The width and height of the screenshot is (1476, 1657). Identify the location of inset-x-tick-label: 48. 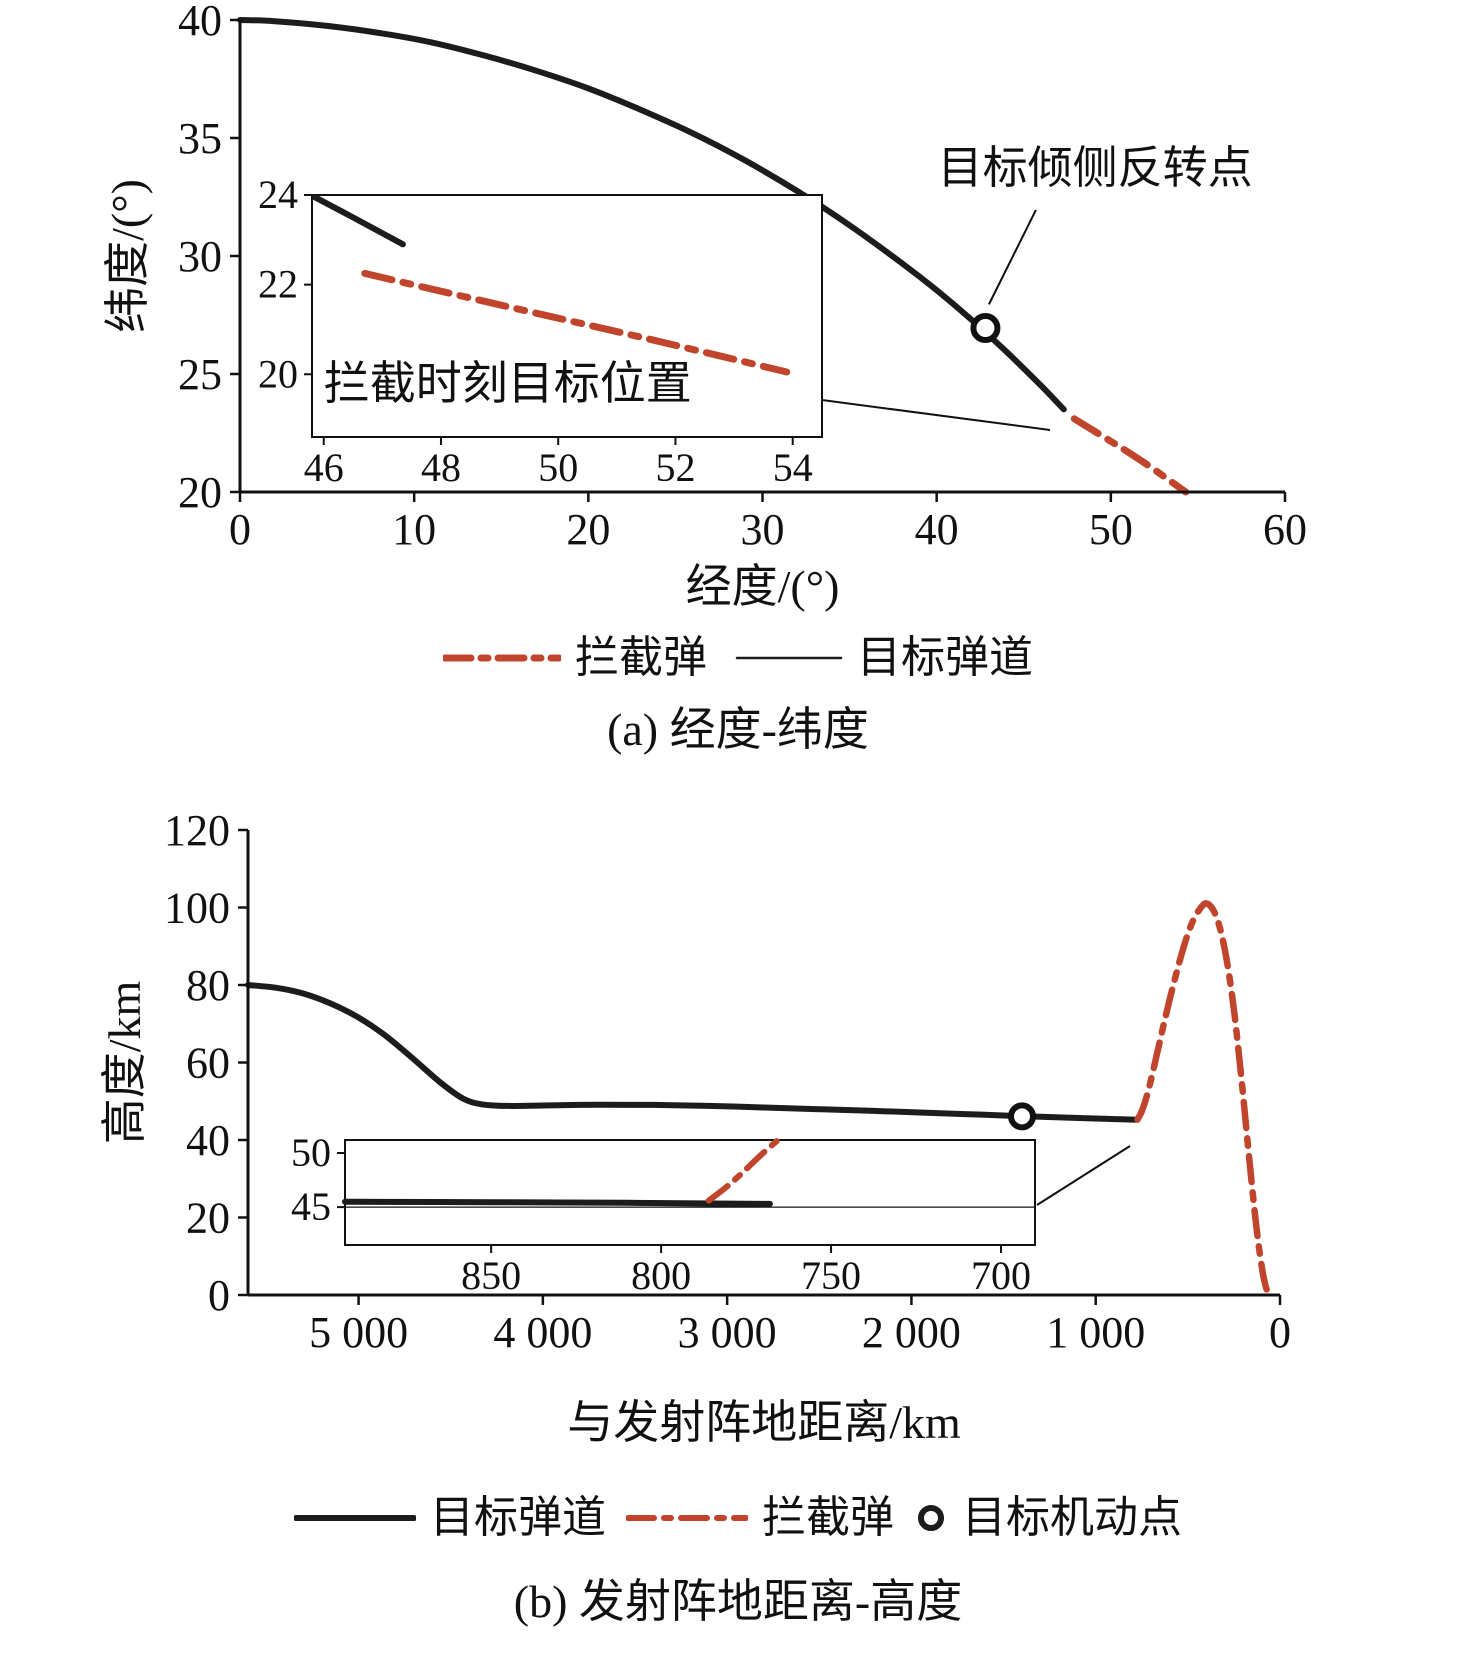
(441, 467).